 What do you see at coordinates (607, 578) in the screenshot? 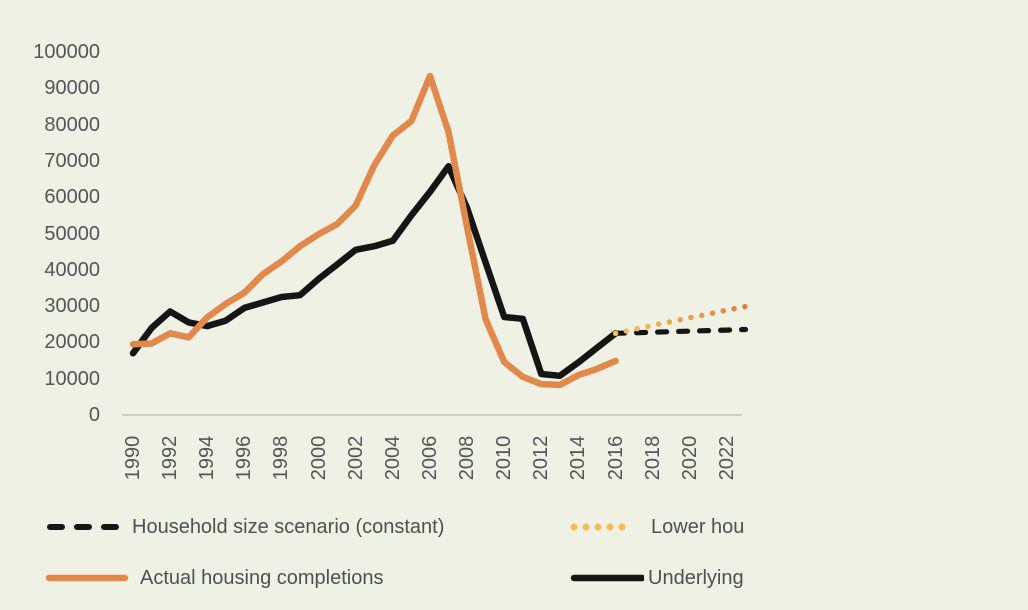
I see `solid-black-line-icon` at bounding box center [607, 578].